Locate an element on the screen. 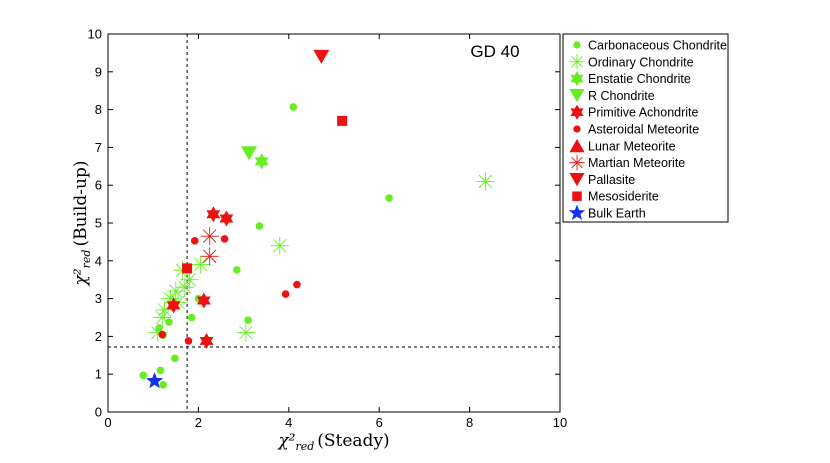 The height and width of the screenshot is (463, 830). legend-item-r-chondrite: R Chondrite is located at coordinates (612, 95).